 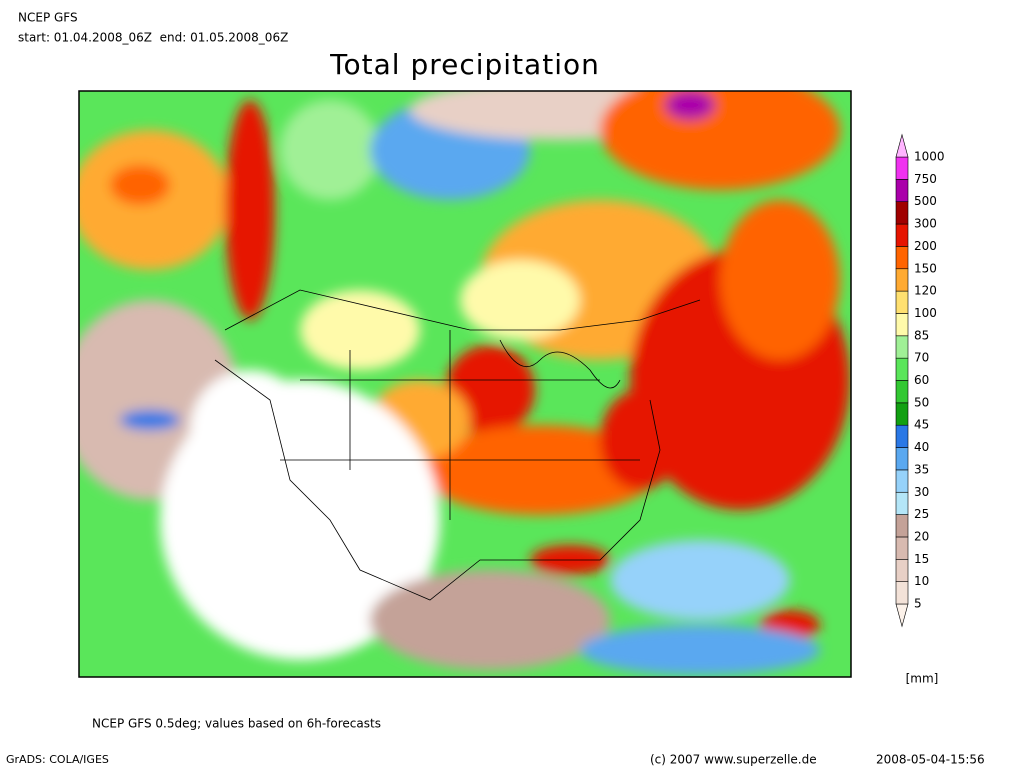 I want to click on legend-level-label: 85, so click(x=921, y=335).